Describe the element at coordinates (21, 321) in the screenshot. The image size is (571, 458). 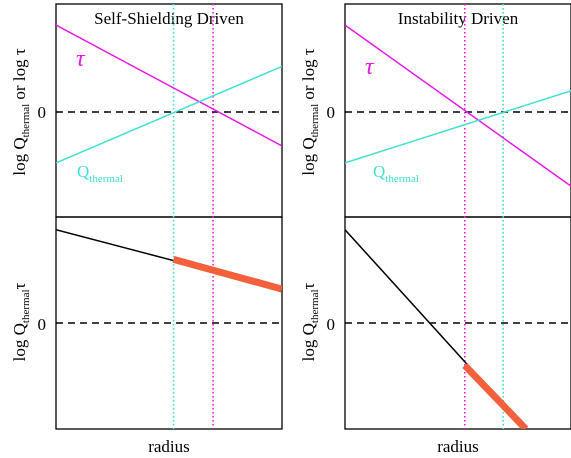
I see `left-bottom-ylabel: log Qthermalτ` at that location.